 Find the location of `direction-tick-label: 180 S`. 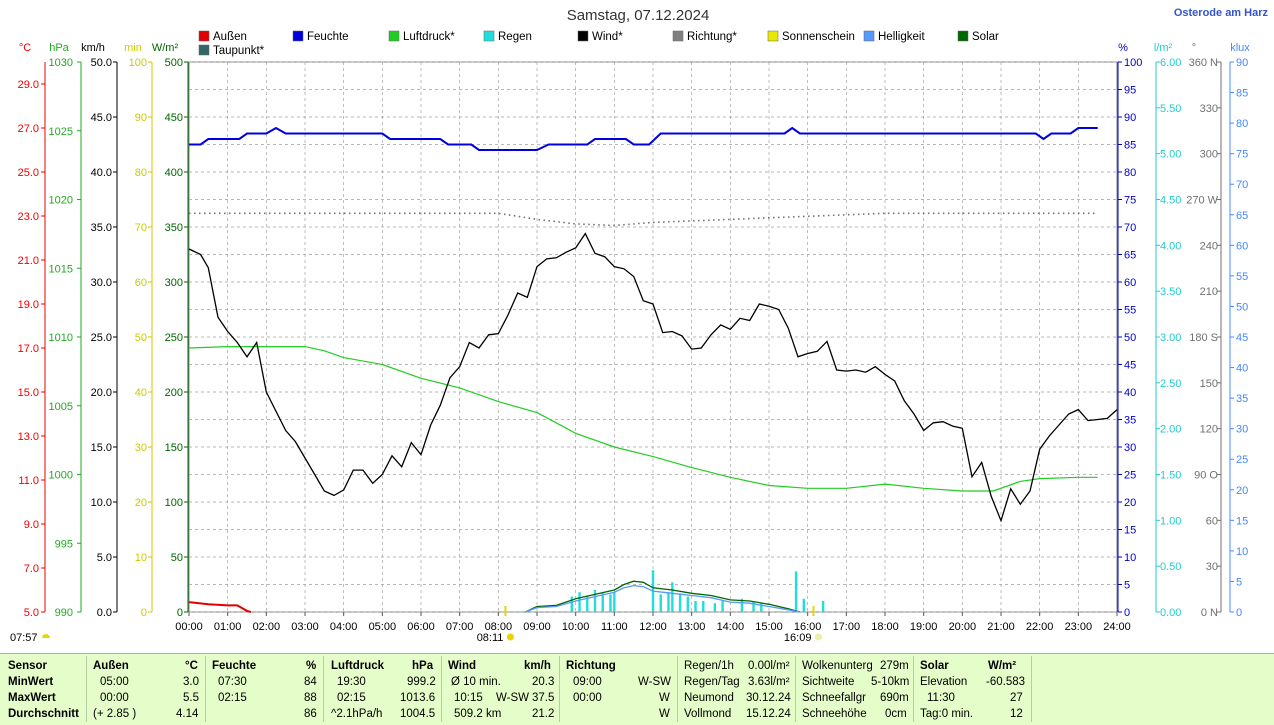

direction-tick-label: 180 S is located at coordinates (1203, 338).